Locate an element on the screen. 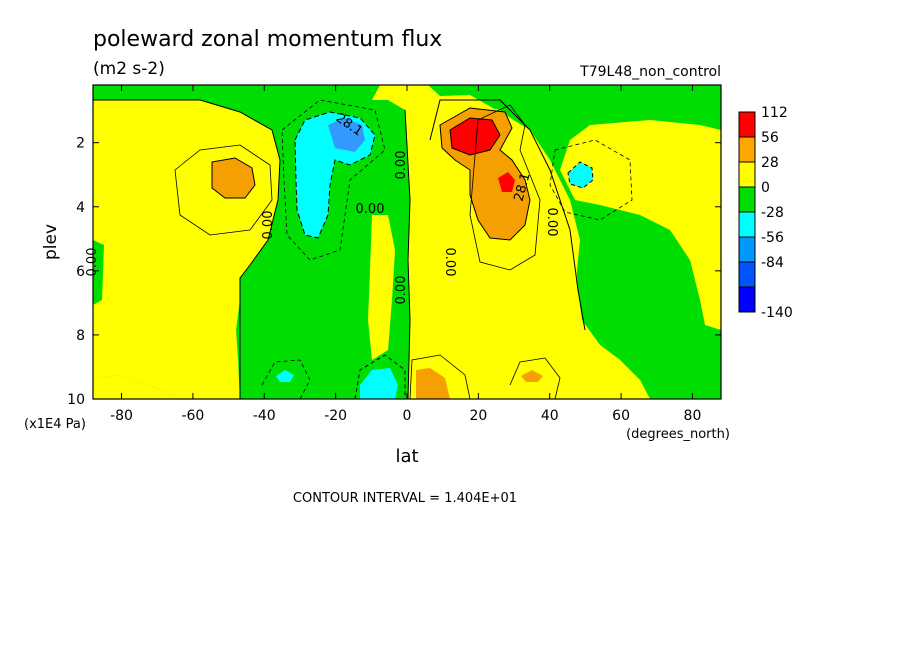 The height and width of the screenshot is (654, 904). region-orange-surface-small is located at coordinates (532, 376).